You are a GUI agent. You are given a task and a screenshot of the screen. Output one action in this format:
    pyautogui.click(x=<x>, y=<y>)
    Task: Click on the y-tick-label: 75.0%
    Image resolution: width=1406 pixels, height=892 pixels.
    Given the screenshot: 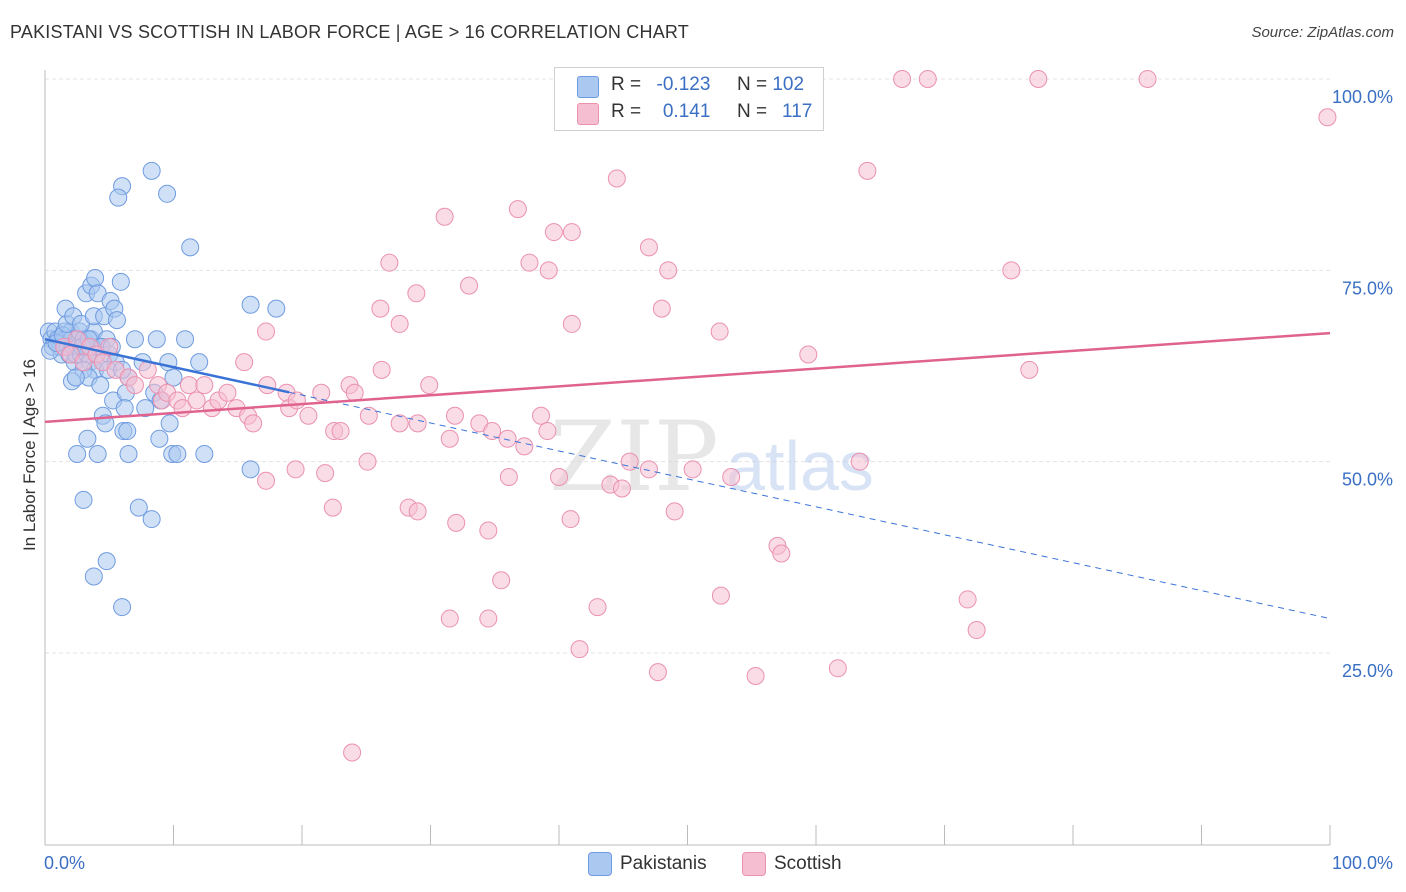 What is the action you would take?
    pyautogui.click(x=1367, y=288)
    